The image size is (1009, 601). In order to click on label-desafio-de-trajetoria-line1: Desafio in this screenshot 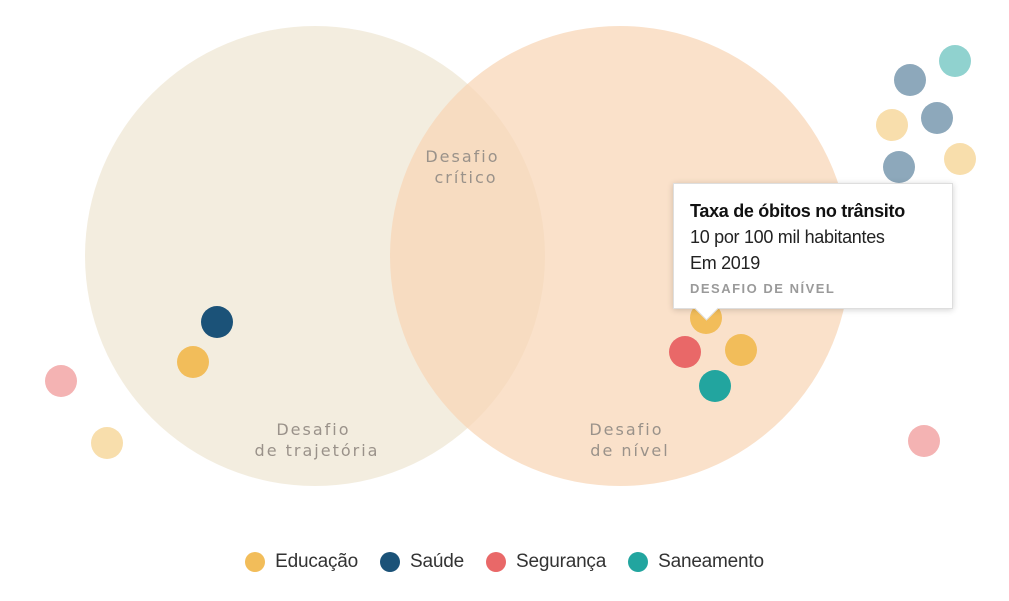, I will do `click(313, 429)`.